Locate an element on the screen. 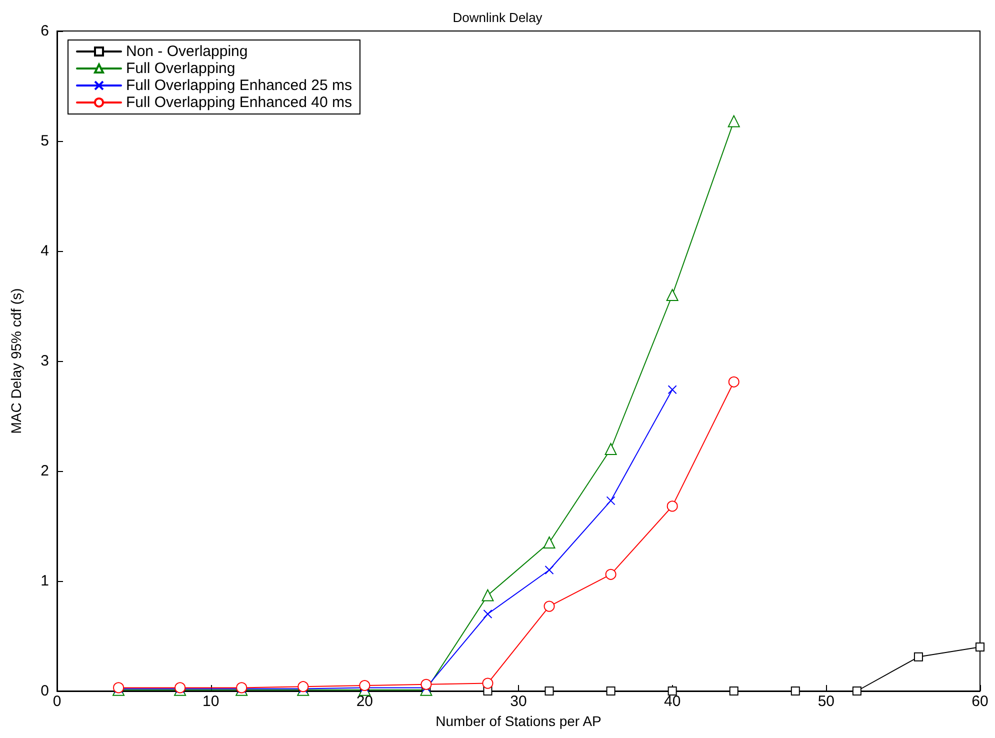  x-tick-label: 60 is located at coordinates (980, 701).